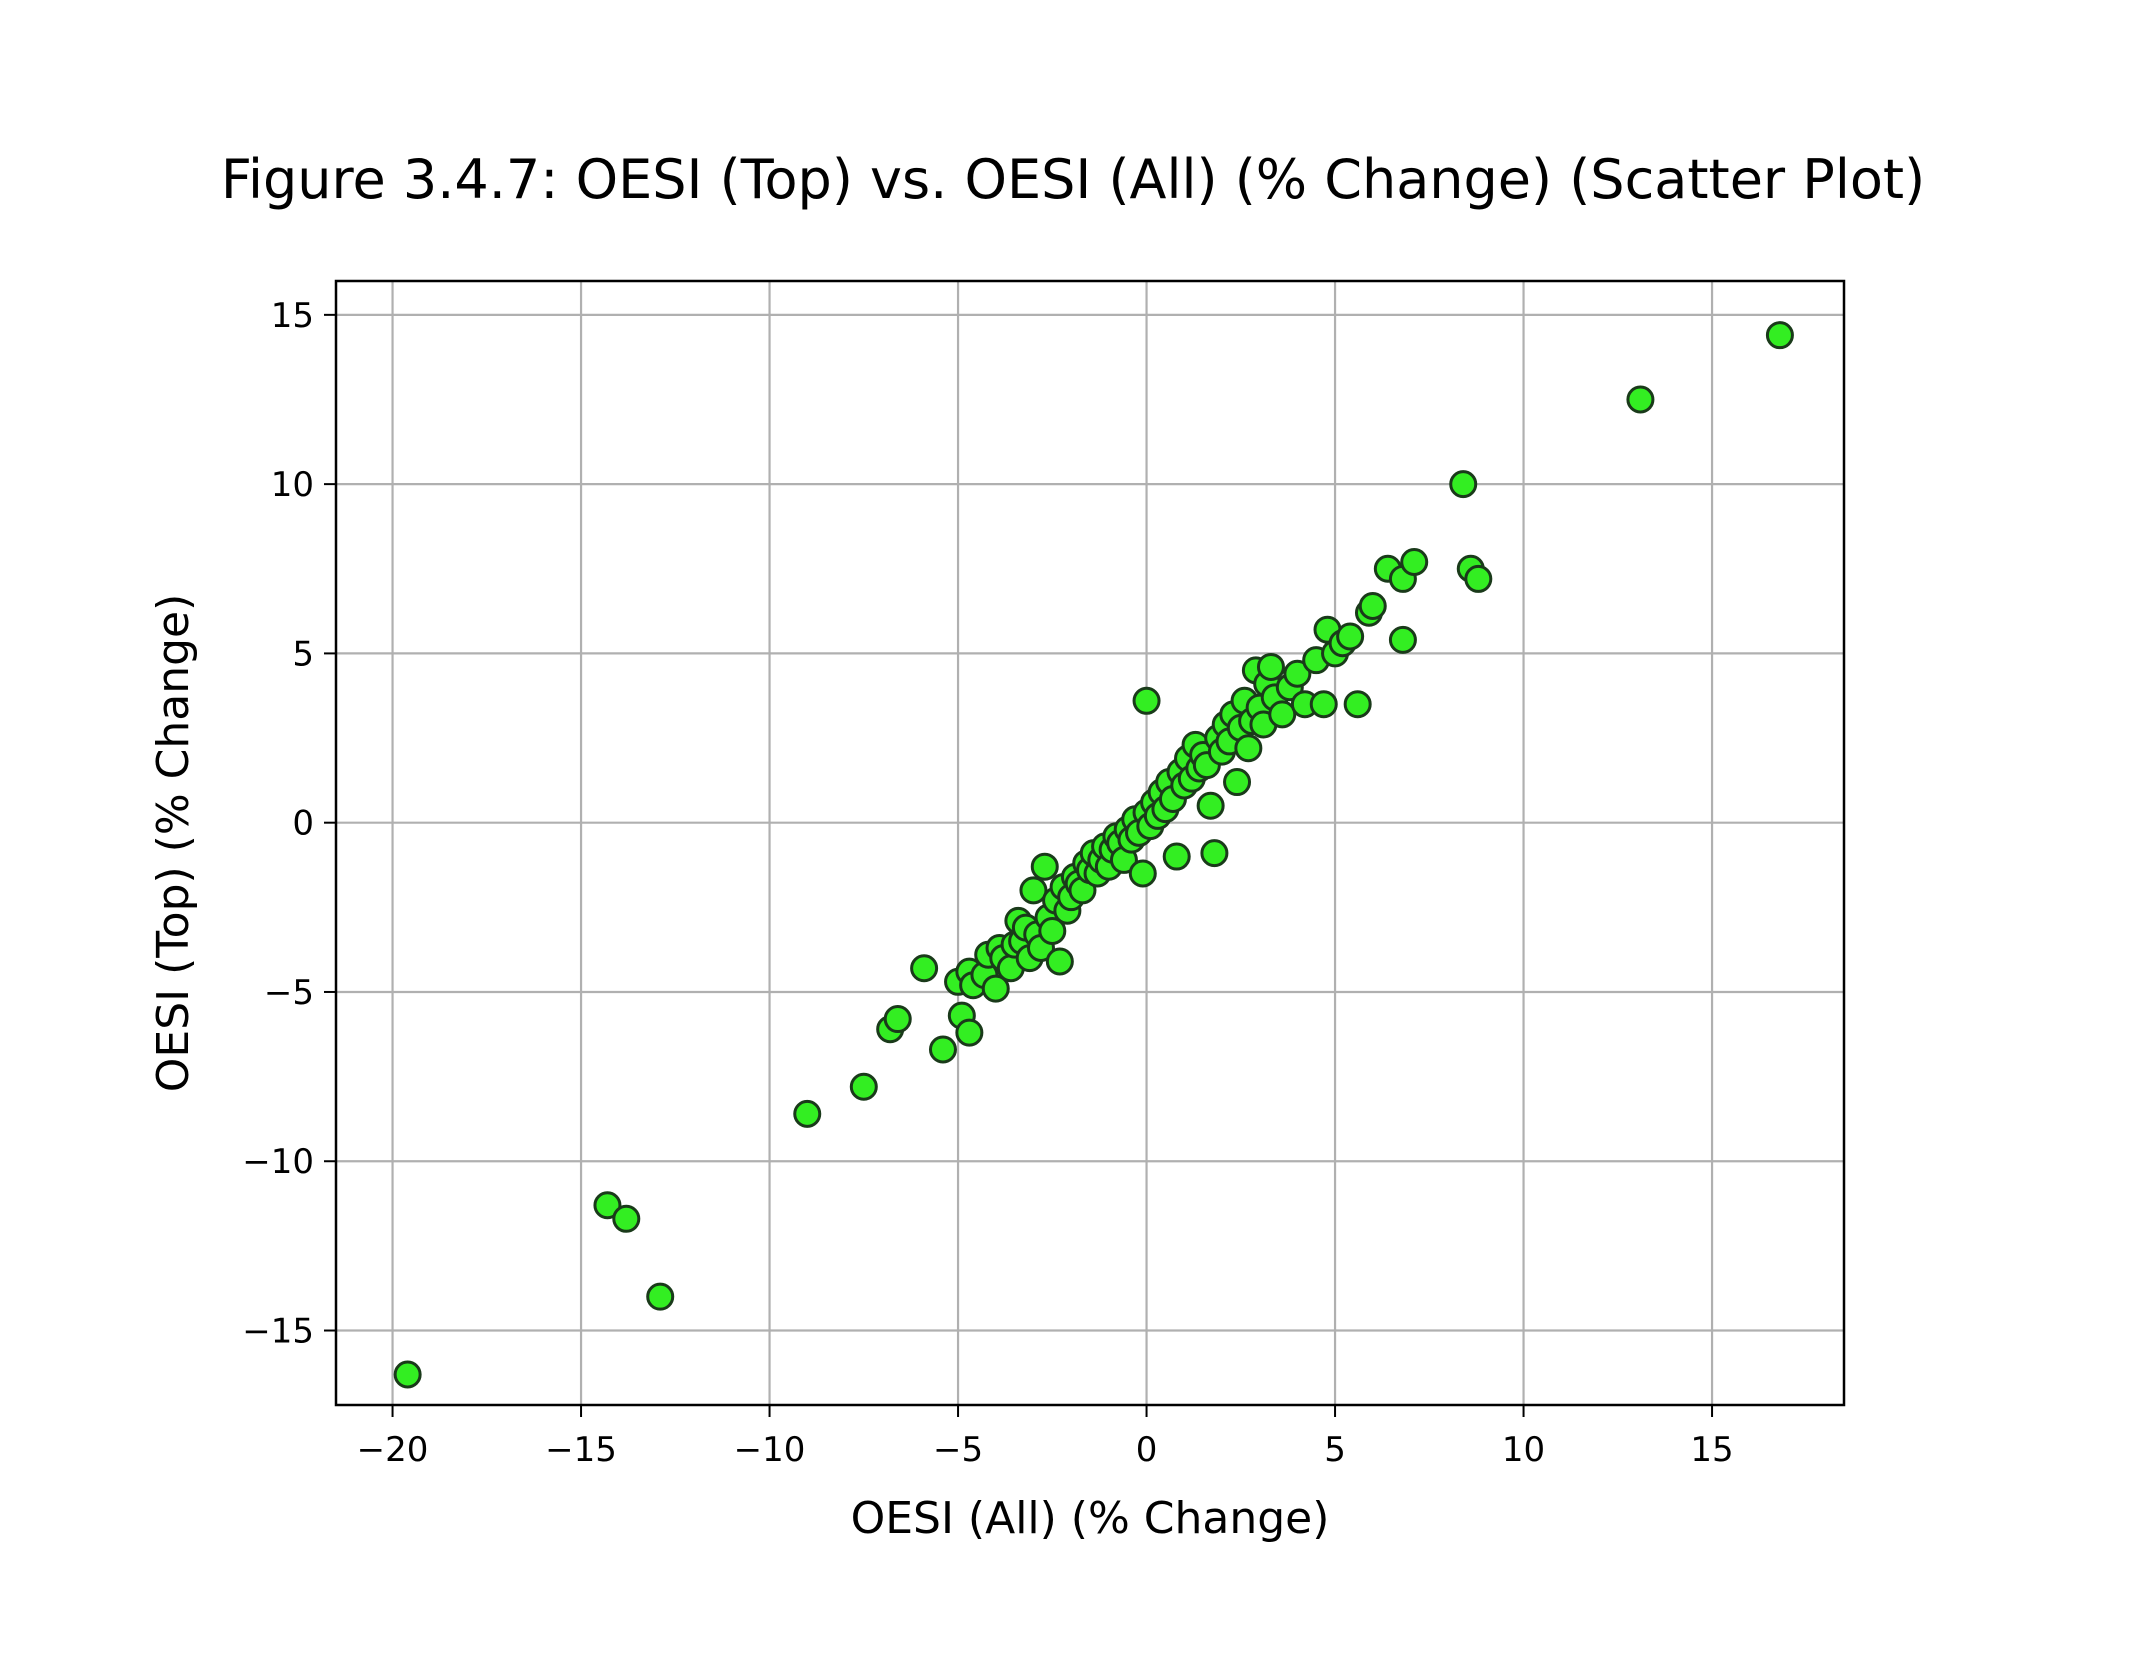 The width and height of the screenshot is (2146, 1672). What do you see at coordinates (1090, 1518) in the screenshot?
I see `x-axis-label: OESI (All) (% Change)` at bounding box center [1090, 1518].